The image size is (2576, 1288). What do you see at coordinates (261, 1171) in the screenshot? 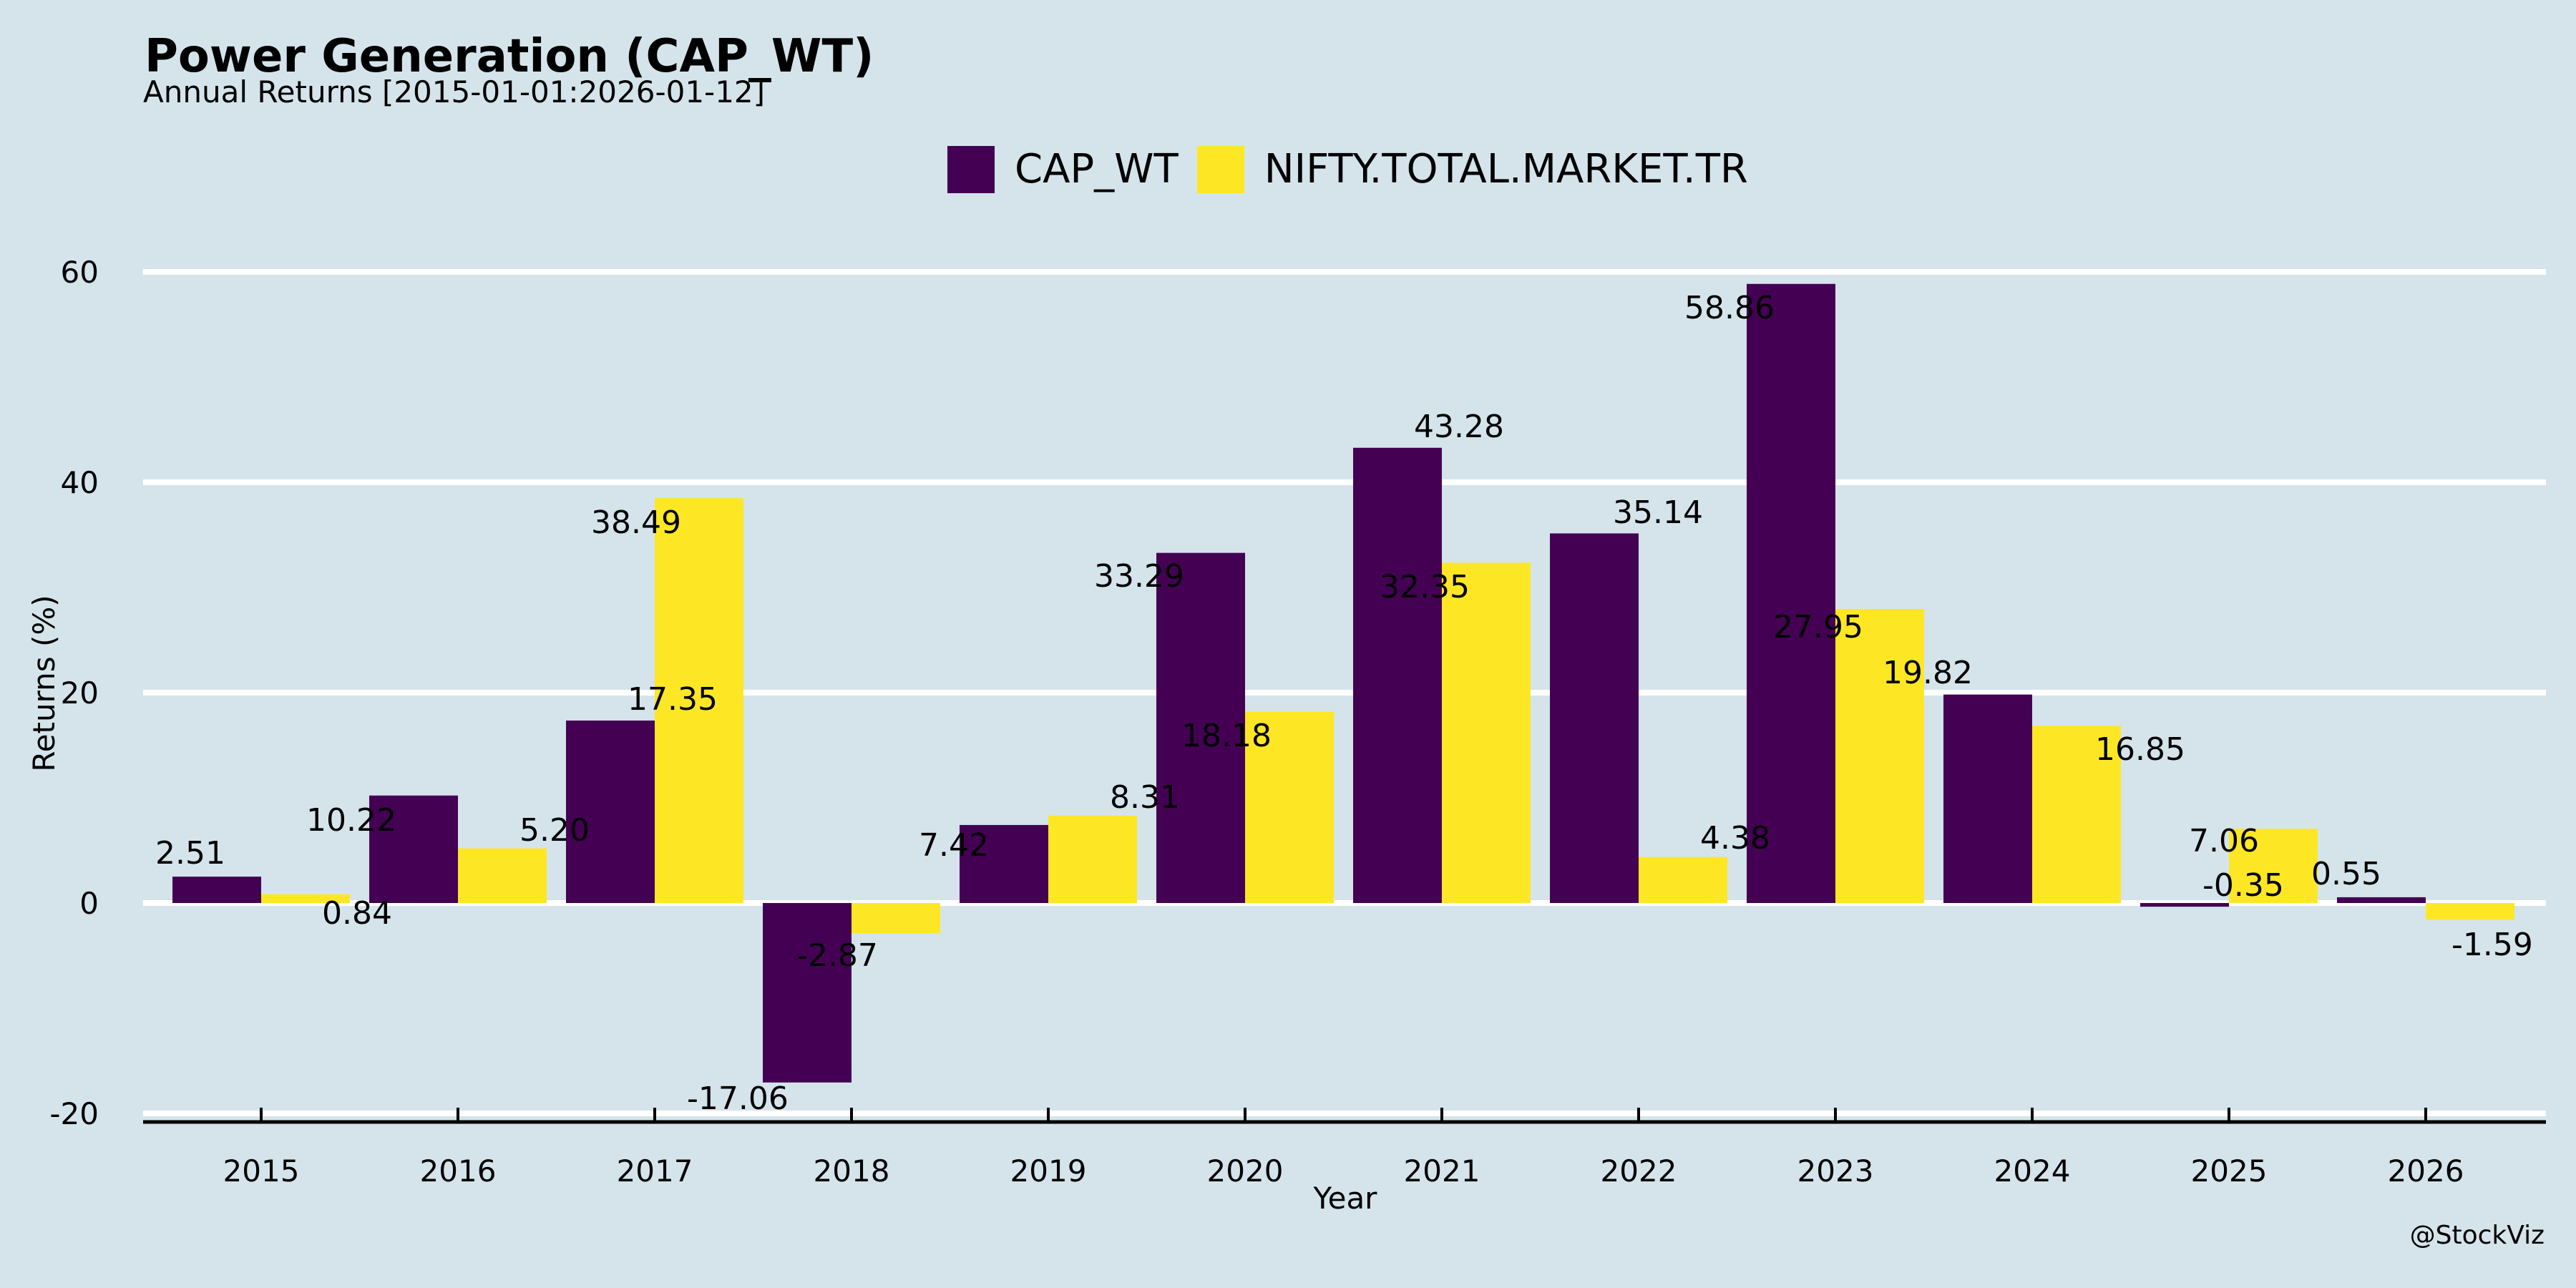
I see `x-tick-label: 2015` at bounding box center [261, 1171].